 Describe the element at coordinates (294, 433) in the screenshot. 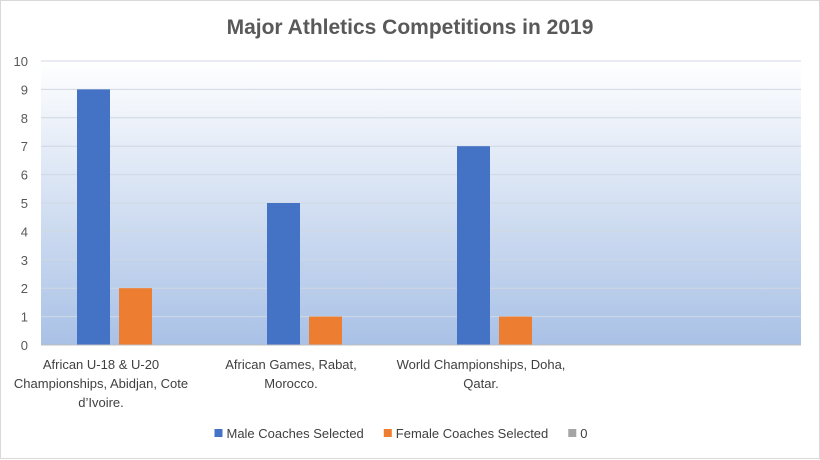

I see `legend-label: Male Coaches Selected` at that location.